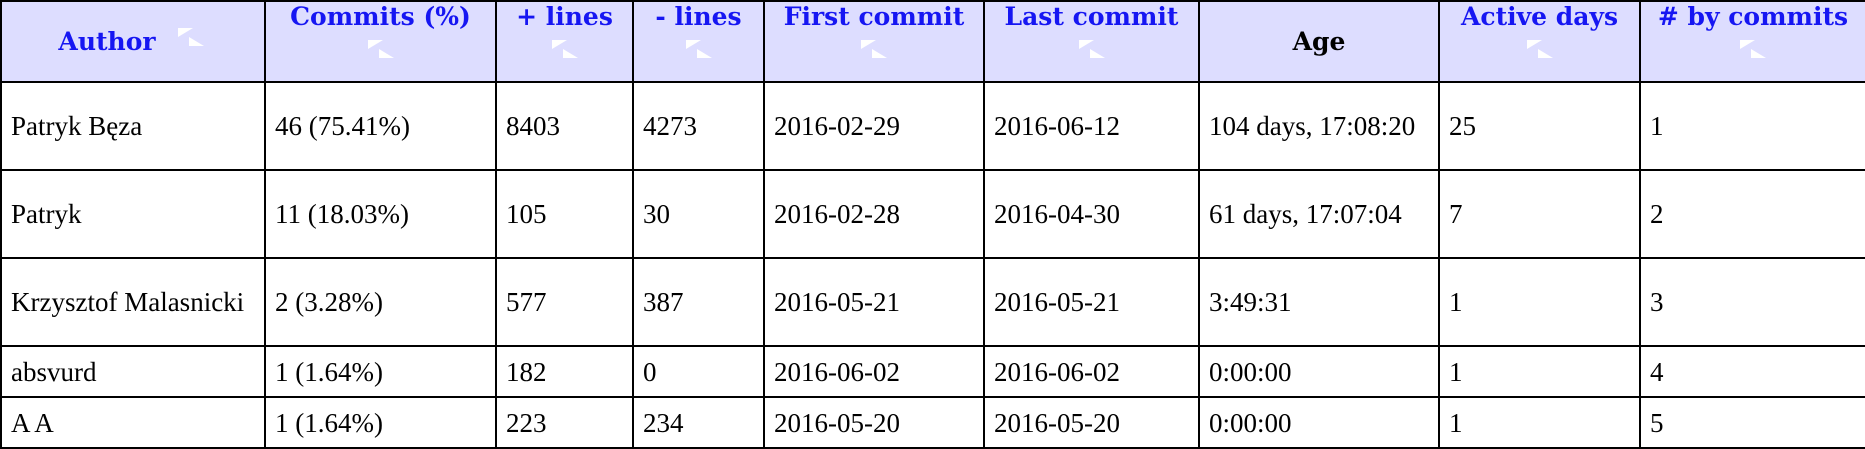 Image resolution: width=1865 pixels, height=449 pixels. Describe the element at coordinates (1753, 16) in the screenshot. I see `col-header-label: # by commits` at that location.